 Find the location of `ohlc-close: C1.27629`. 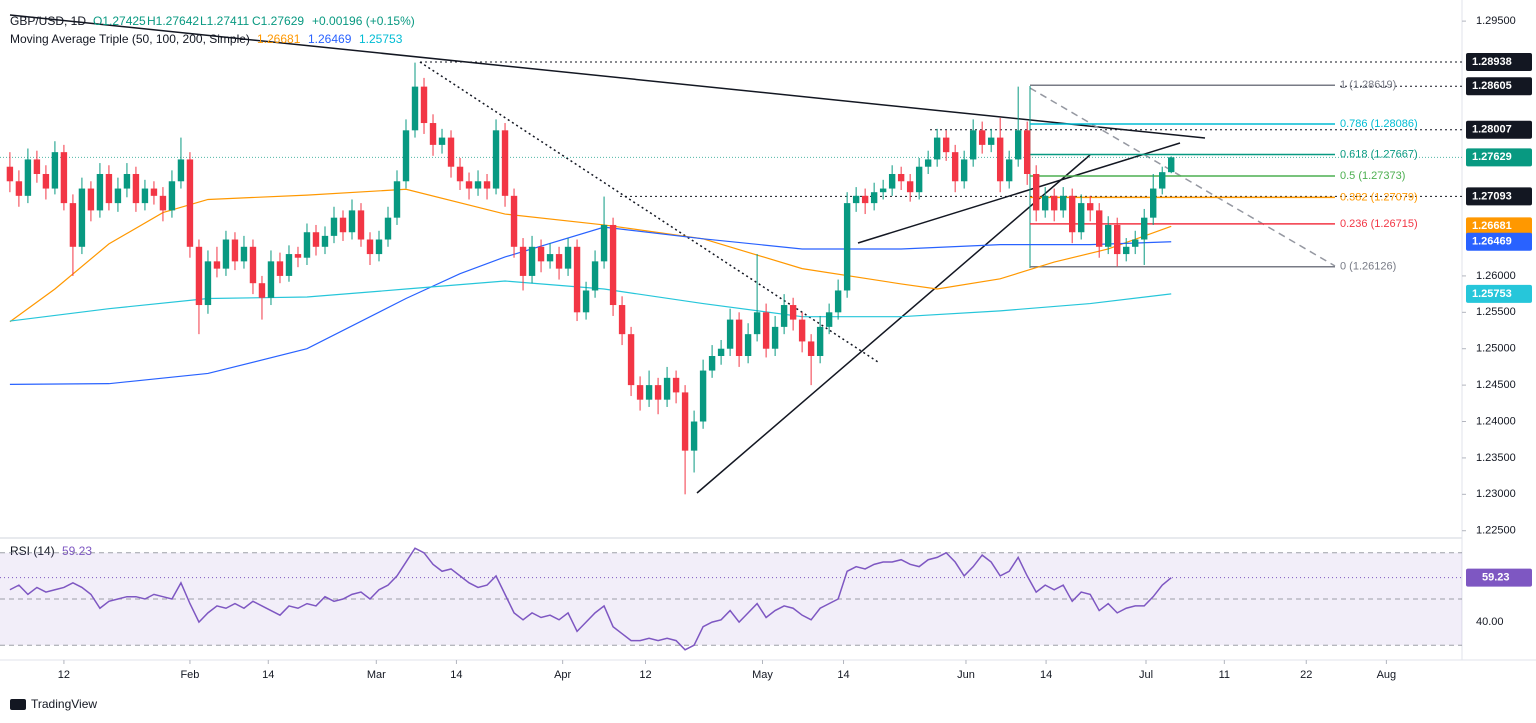

ohlc-close: C1.27629 is located at coordinates (278, 21).